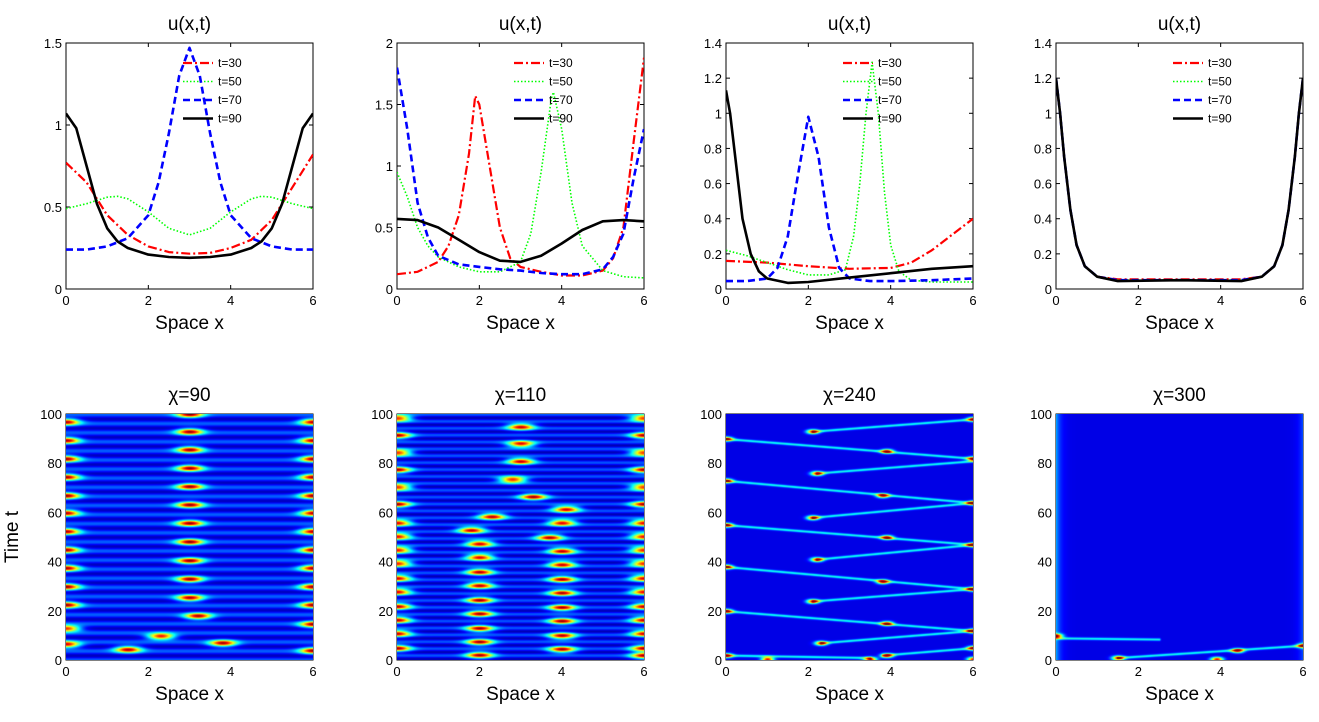  I want to click on y-tick-label: 40, so click(55, 562).